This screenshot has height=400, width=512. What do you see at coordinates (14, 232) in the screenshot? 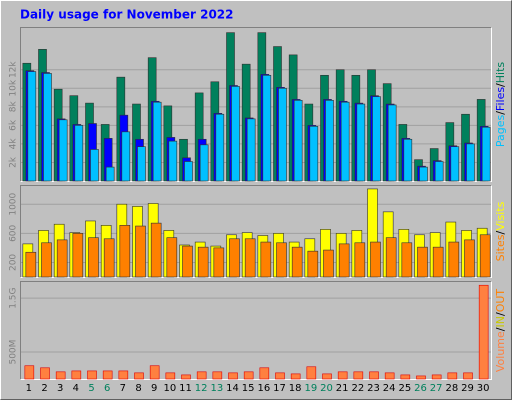
I see `y-tick-label: 600` at bounding box center [14, 232].